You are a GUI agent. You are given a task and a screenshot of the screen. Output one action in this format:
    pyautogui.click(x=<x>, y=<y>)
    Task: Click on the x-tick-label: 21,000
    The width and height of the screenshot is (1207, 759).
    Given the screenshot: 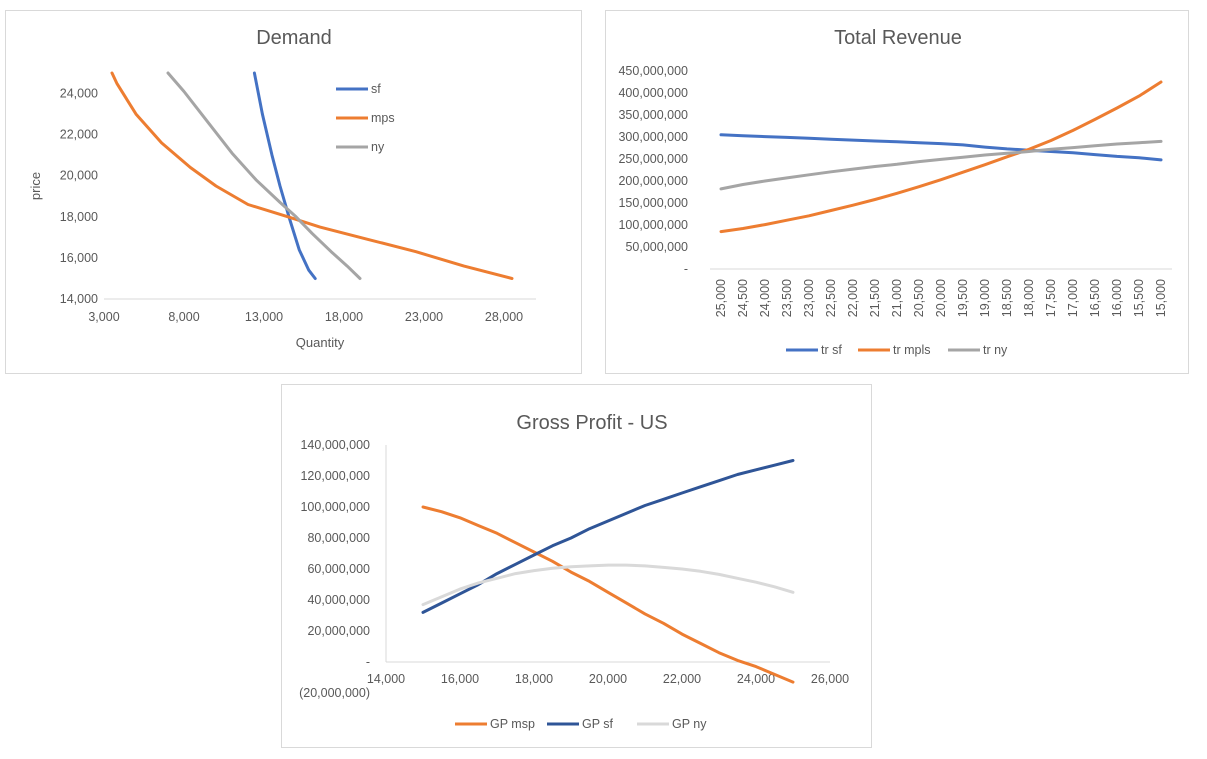 What is the action you would take?
    pyautogui.click(x=897, y=298)
    